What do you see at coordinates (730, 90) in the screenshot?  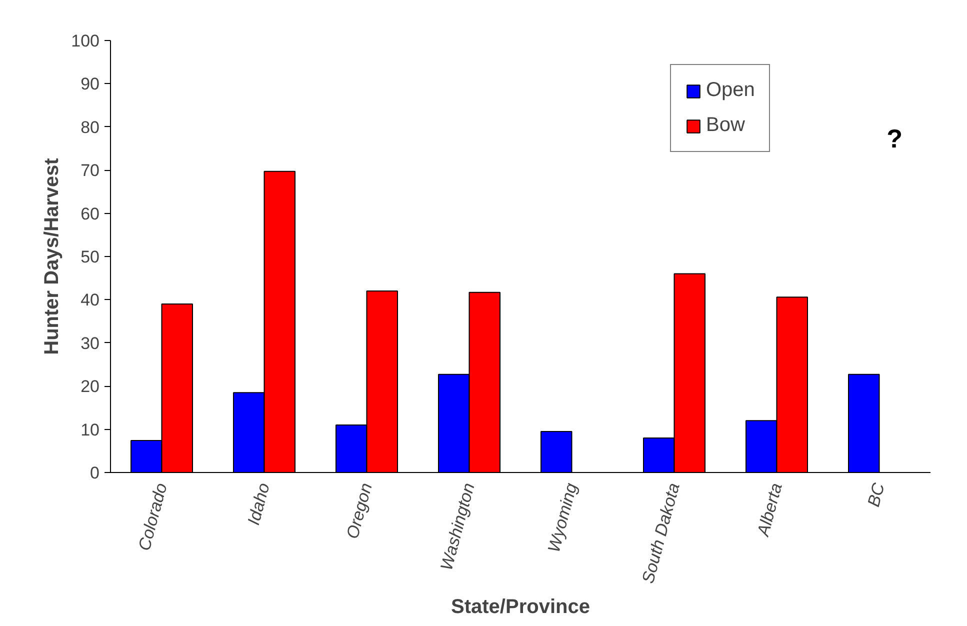 I see `legend-label: Open` at bounding box center [730, 90].